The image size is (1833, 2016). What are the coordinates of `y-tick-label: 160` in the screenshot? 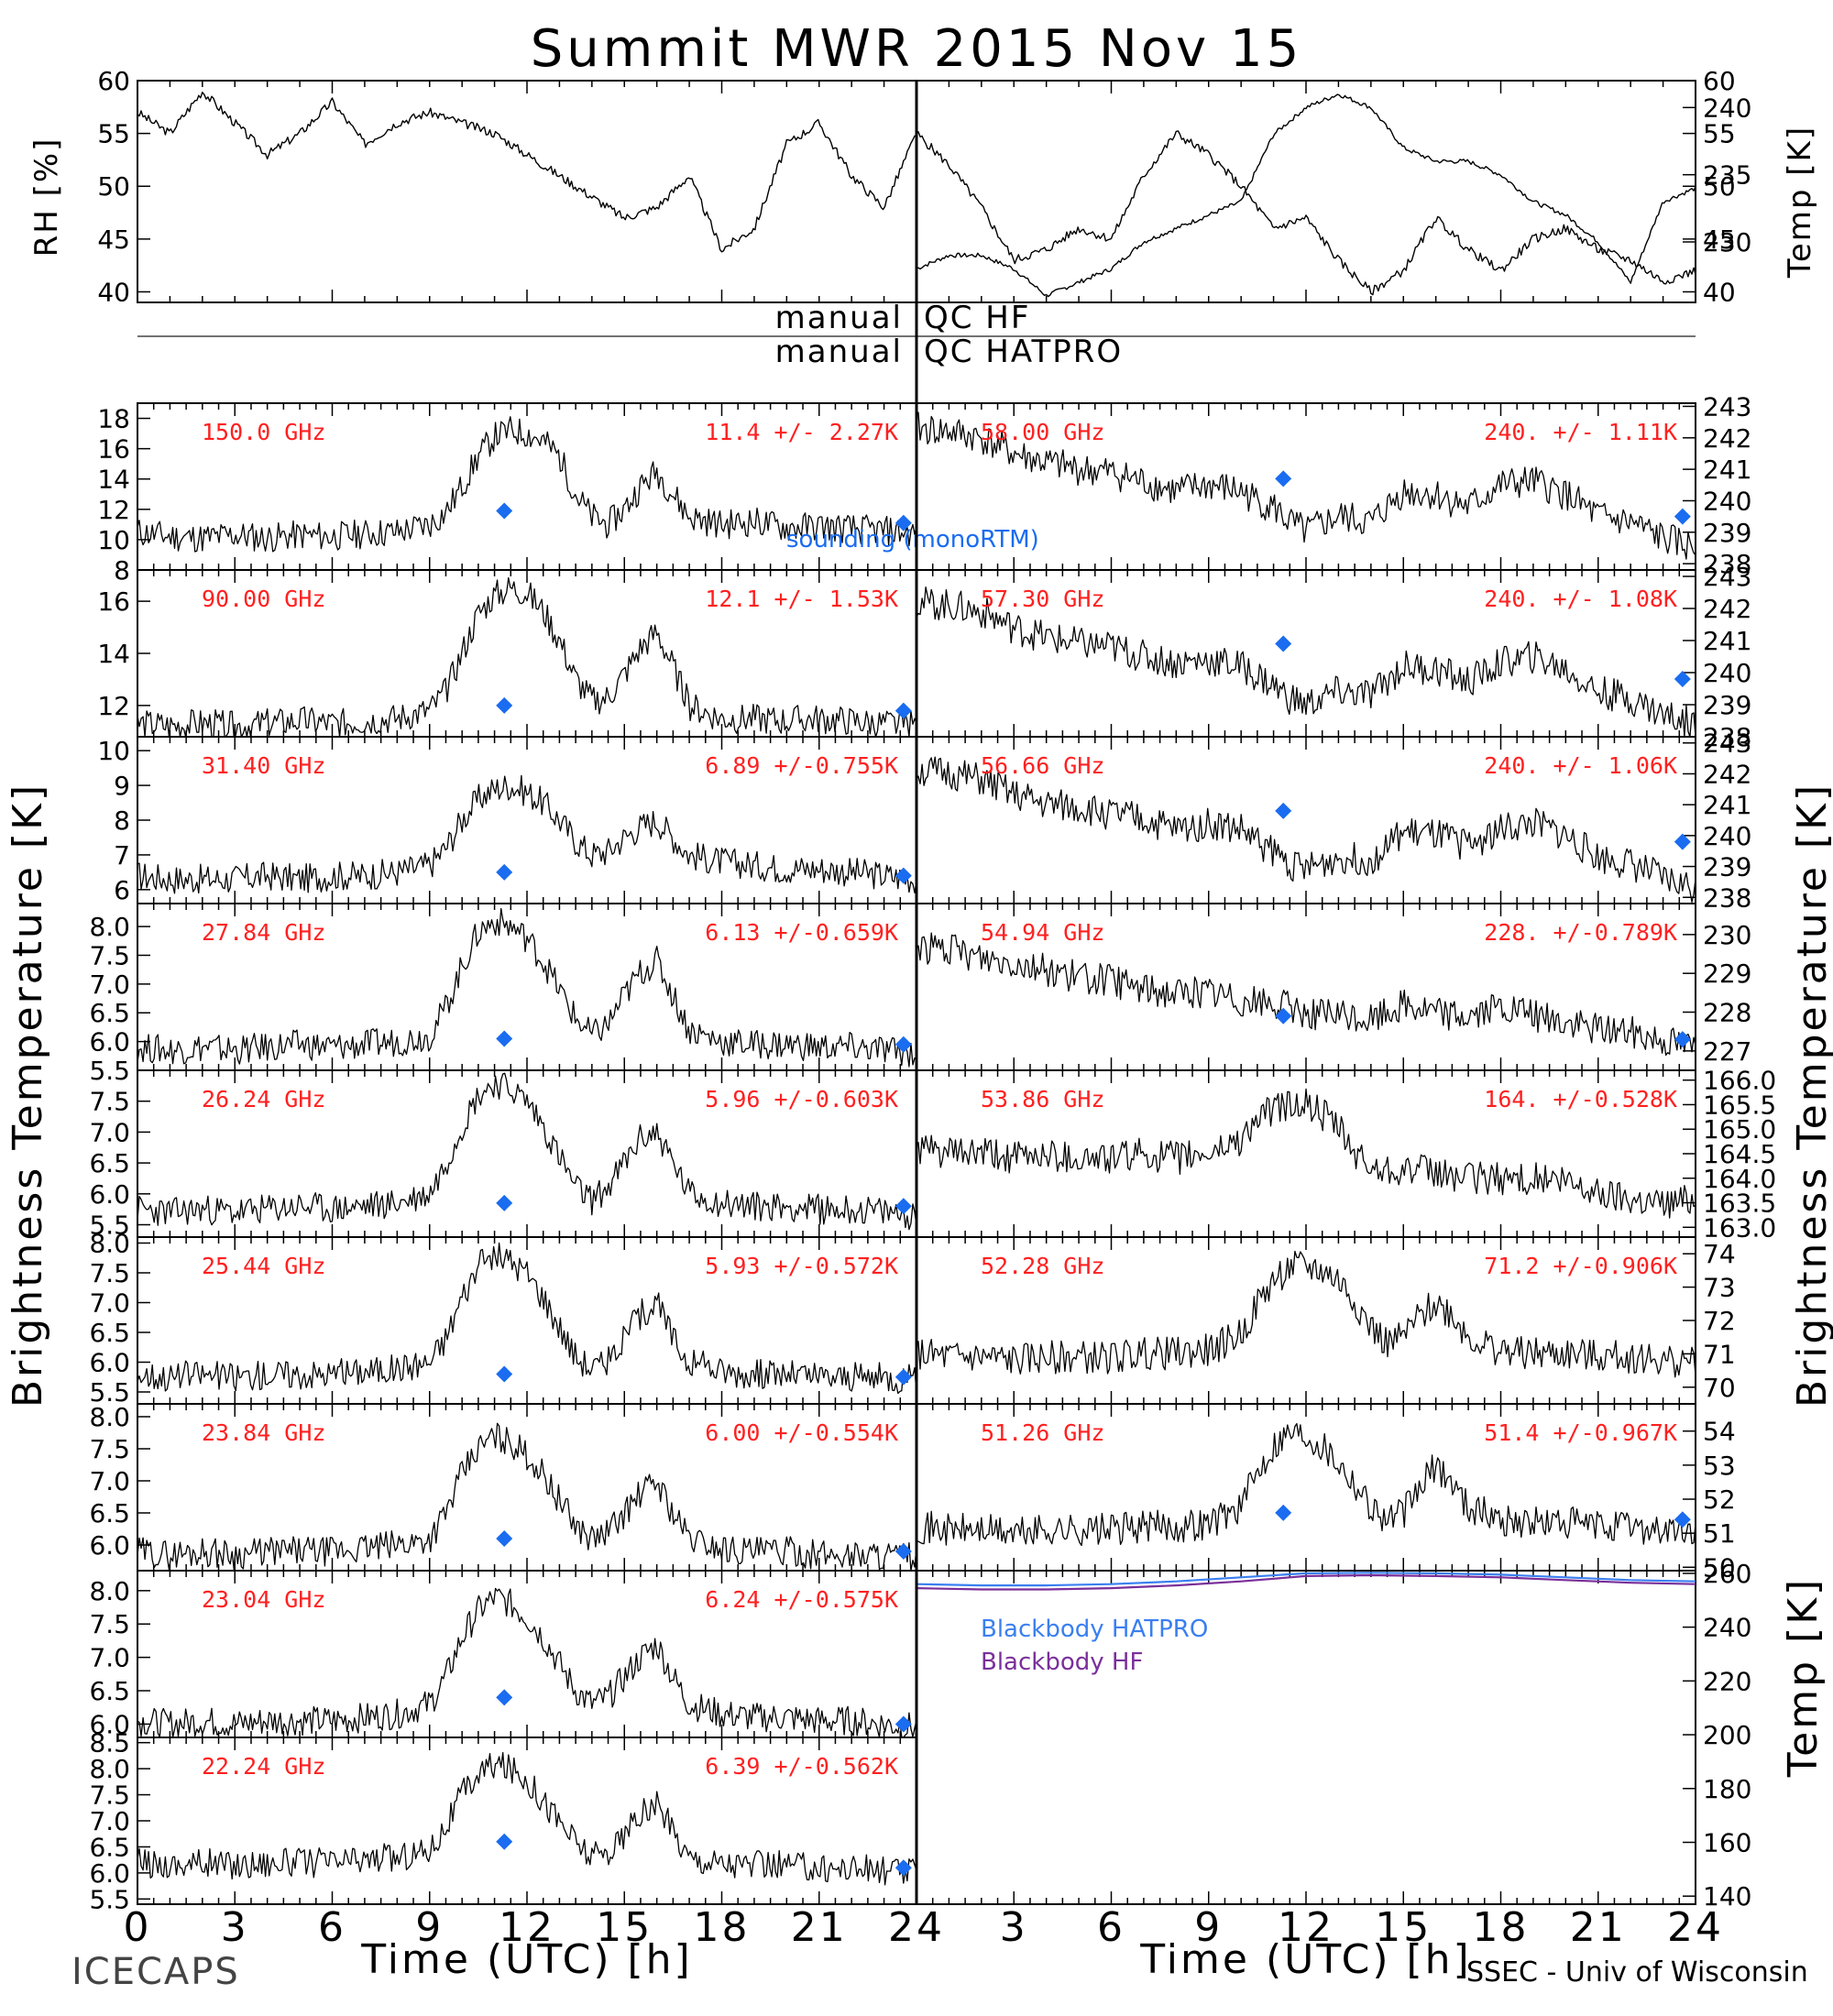 It's located at (1727, 1842).